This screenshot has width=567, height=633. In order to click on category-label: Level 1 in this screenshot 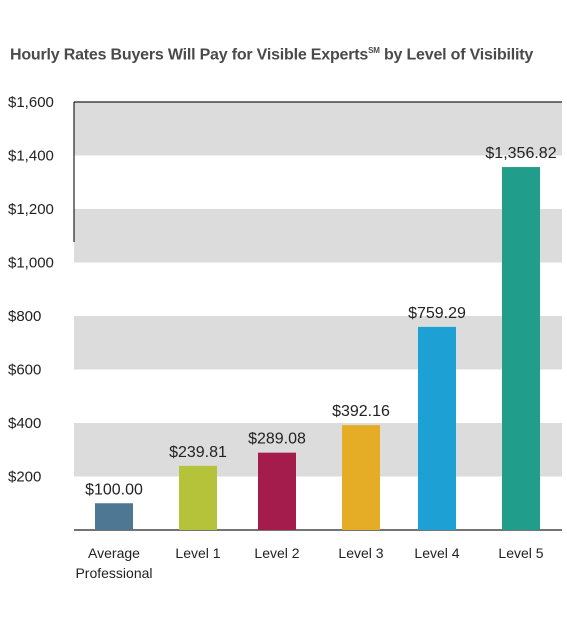, I will do `click(197, 553)`.